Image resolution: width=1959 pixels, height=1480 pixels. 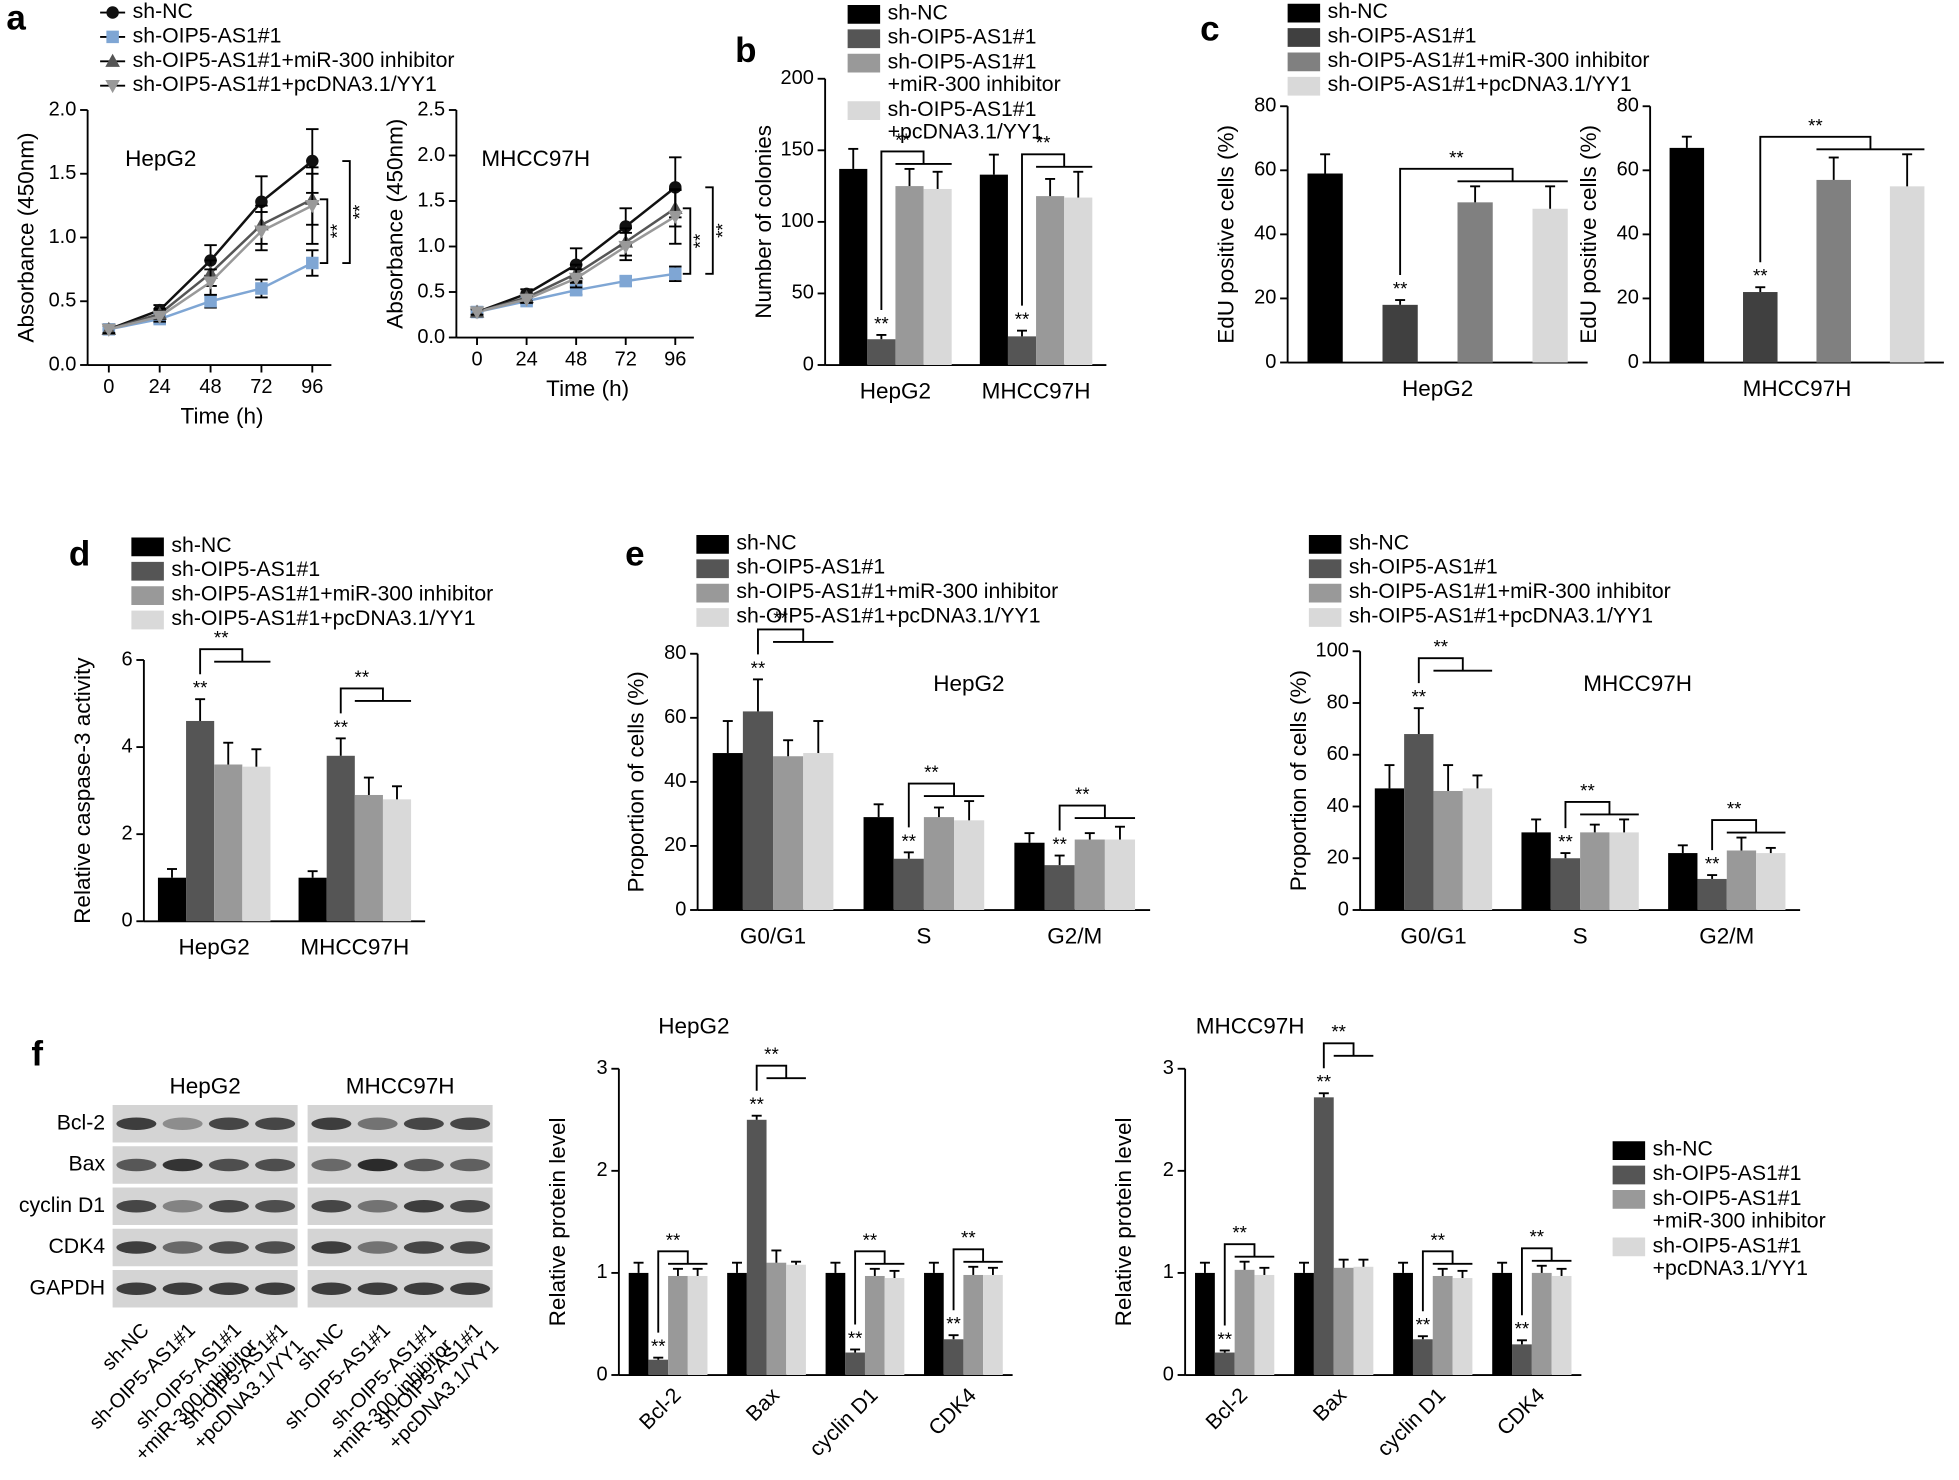 I want to click on x-tick-label: MHCC97H, so click(x=1797, y=388).